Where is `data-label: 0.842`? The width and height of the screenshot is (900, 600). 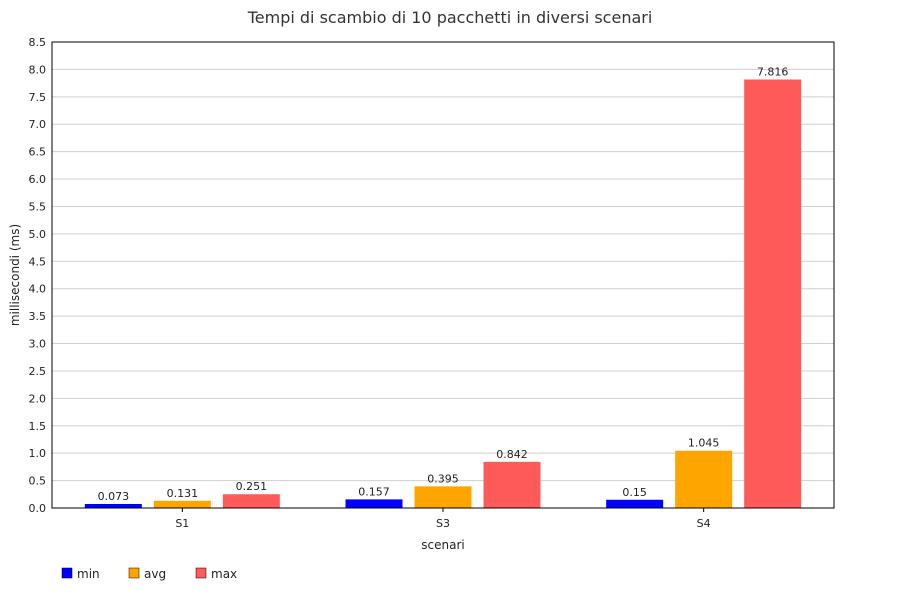 data-label: 0.842 is located at coordinates (512, 454).